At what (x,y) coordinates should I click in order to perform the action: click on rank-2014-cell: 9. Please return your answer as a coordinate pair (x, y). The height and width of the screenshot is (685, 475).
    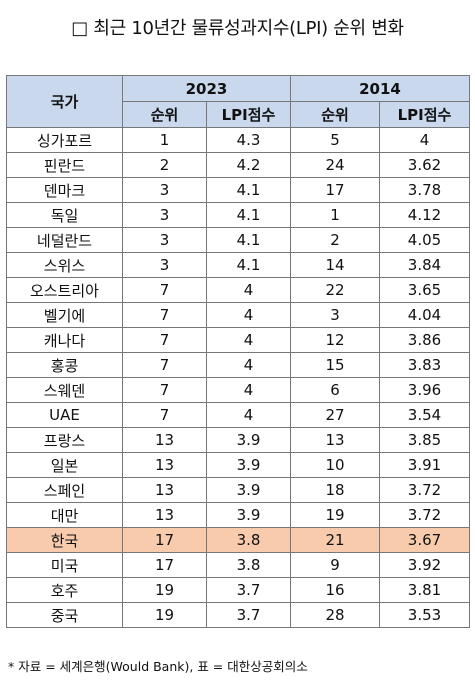
    Looking at the image, I should click on (335, 565).